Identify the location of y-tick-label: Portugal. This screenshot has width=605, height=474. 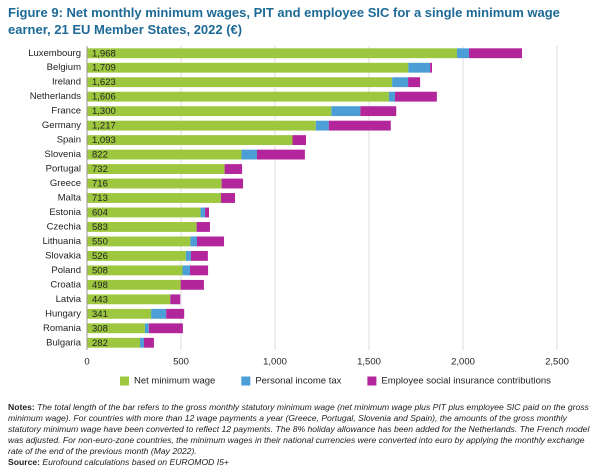
(63, 169).